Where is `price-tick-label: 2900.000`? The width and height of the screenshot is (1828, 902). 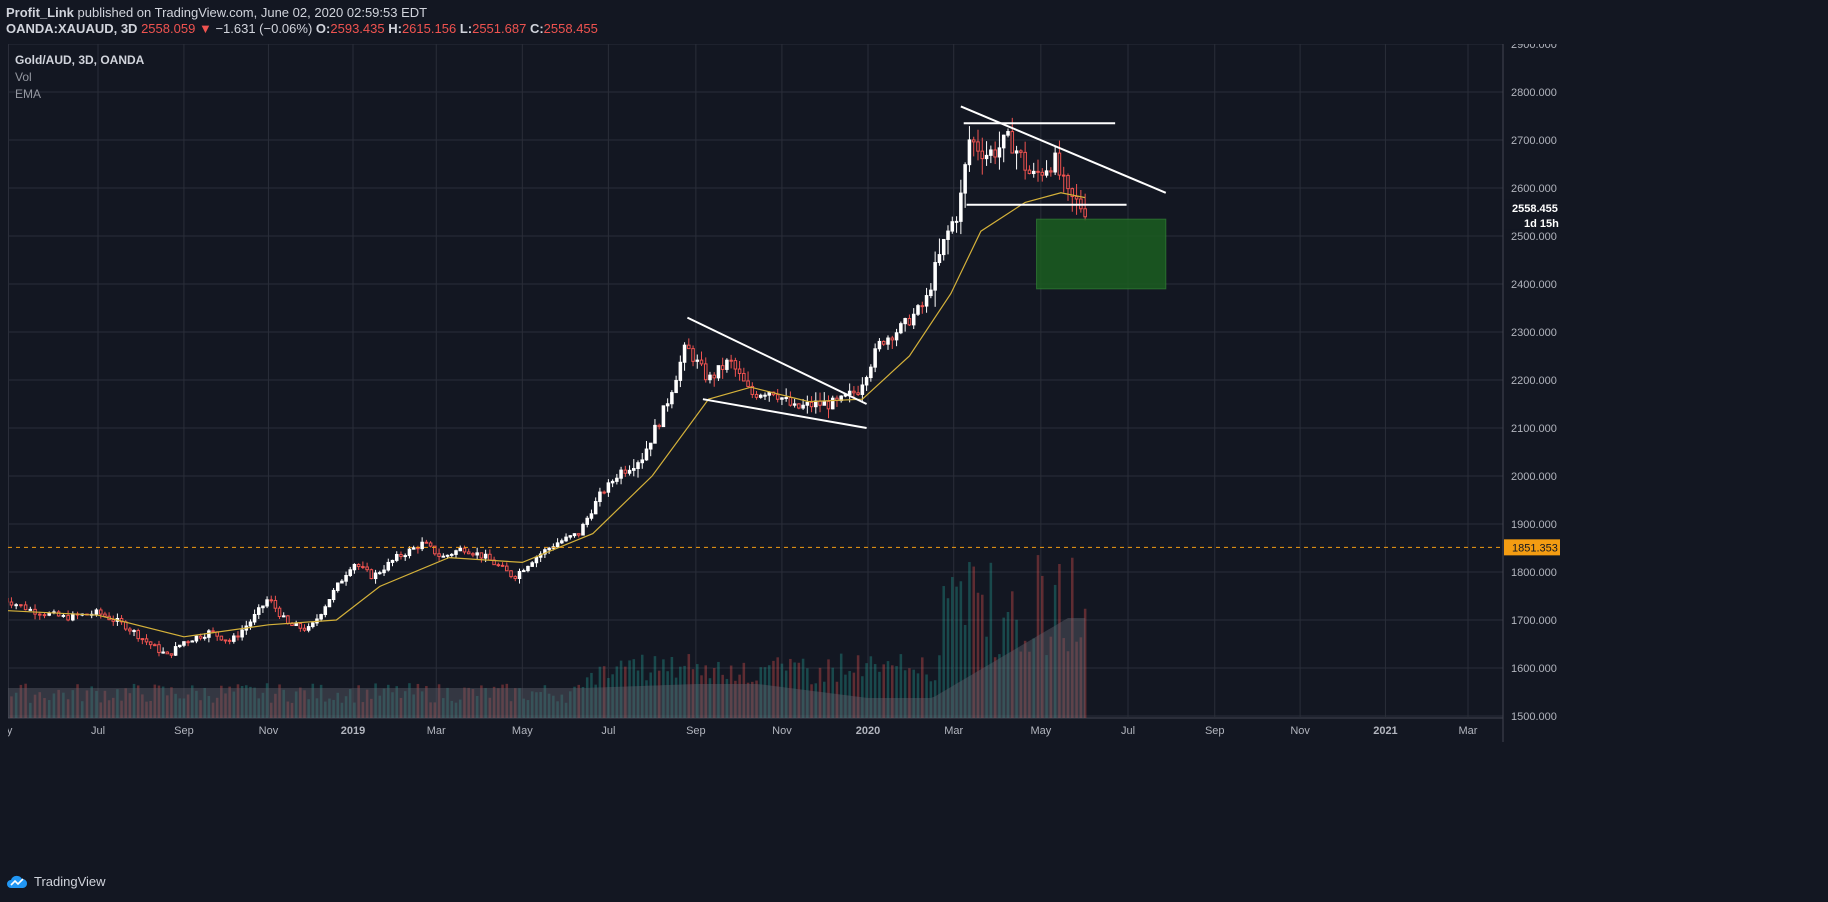 price-tick-label: 2900.000 is located at coordinates (1534, 47).